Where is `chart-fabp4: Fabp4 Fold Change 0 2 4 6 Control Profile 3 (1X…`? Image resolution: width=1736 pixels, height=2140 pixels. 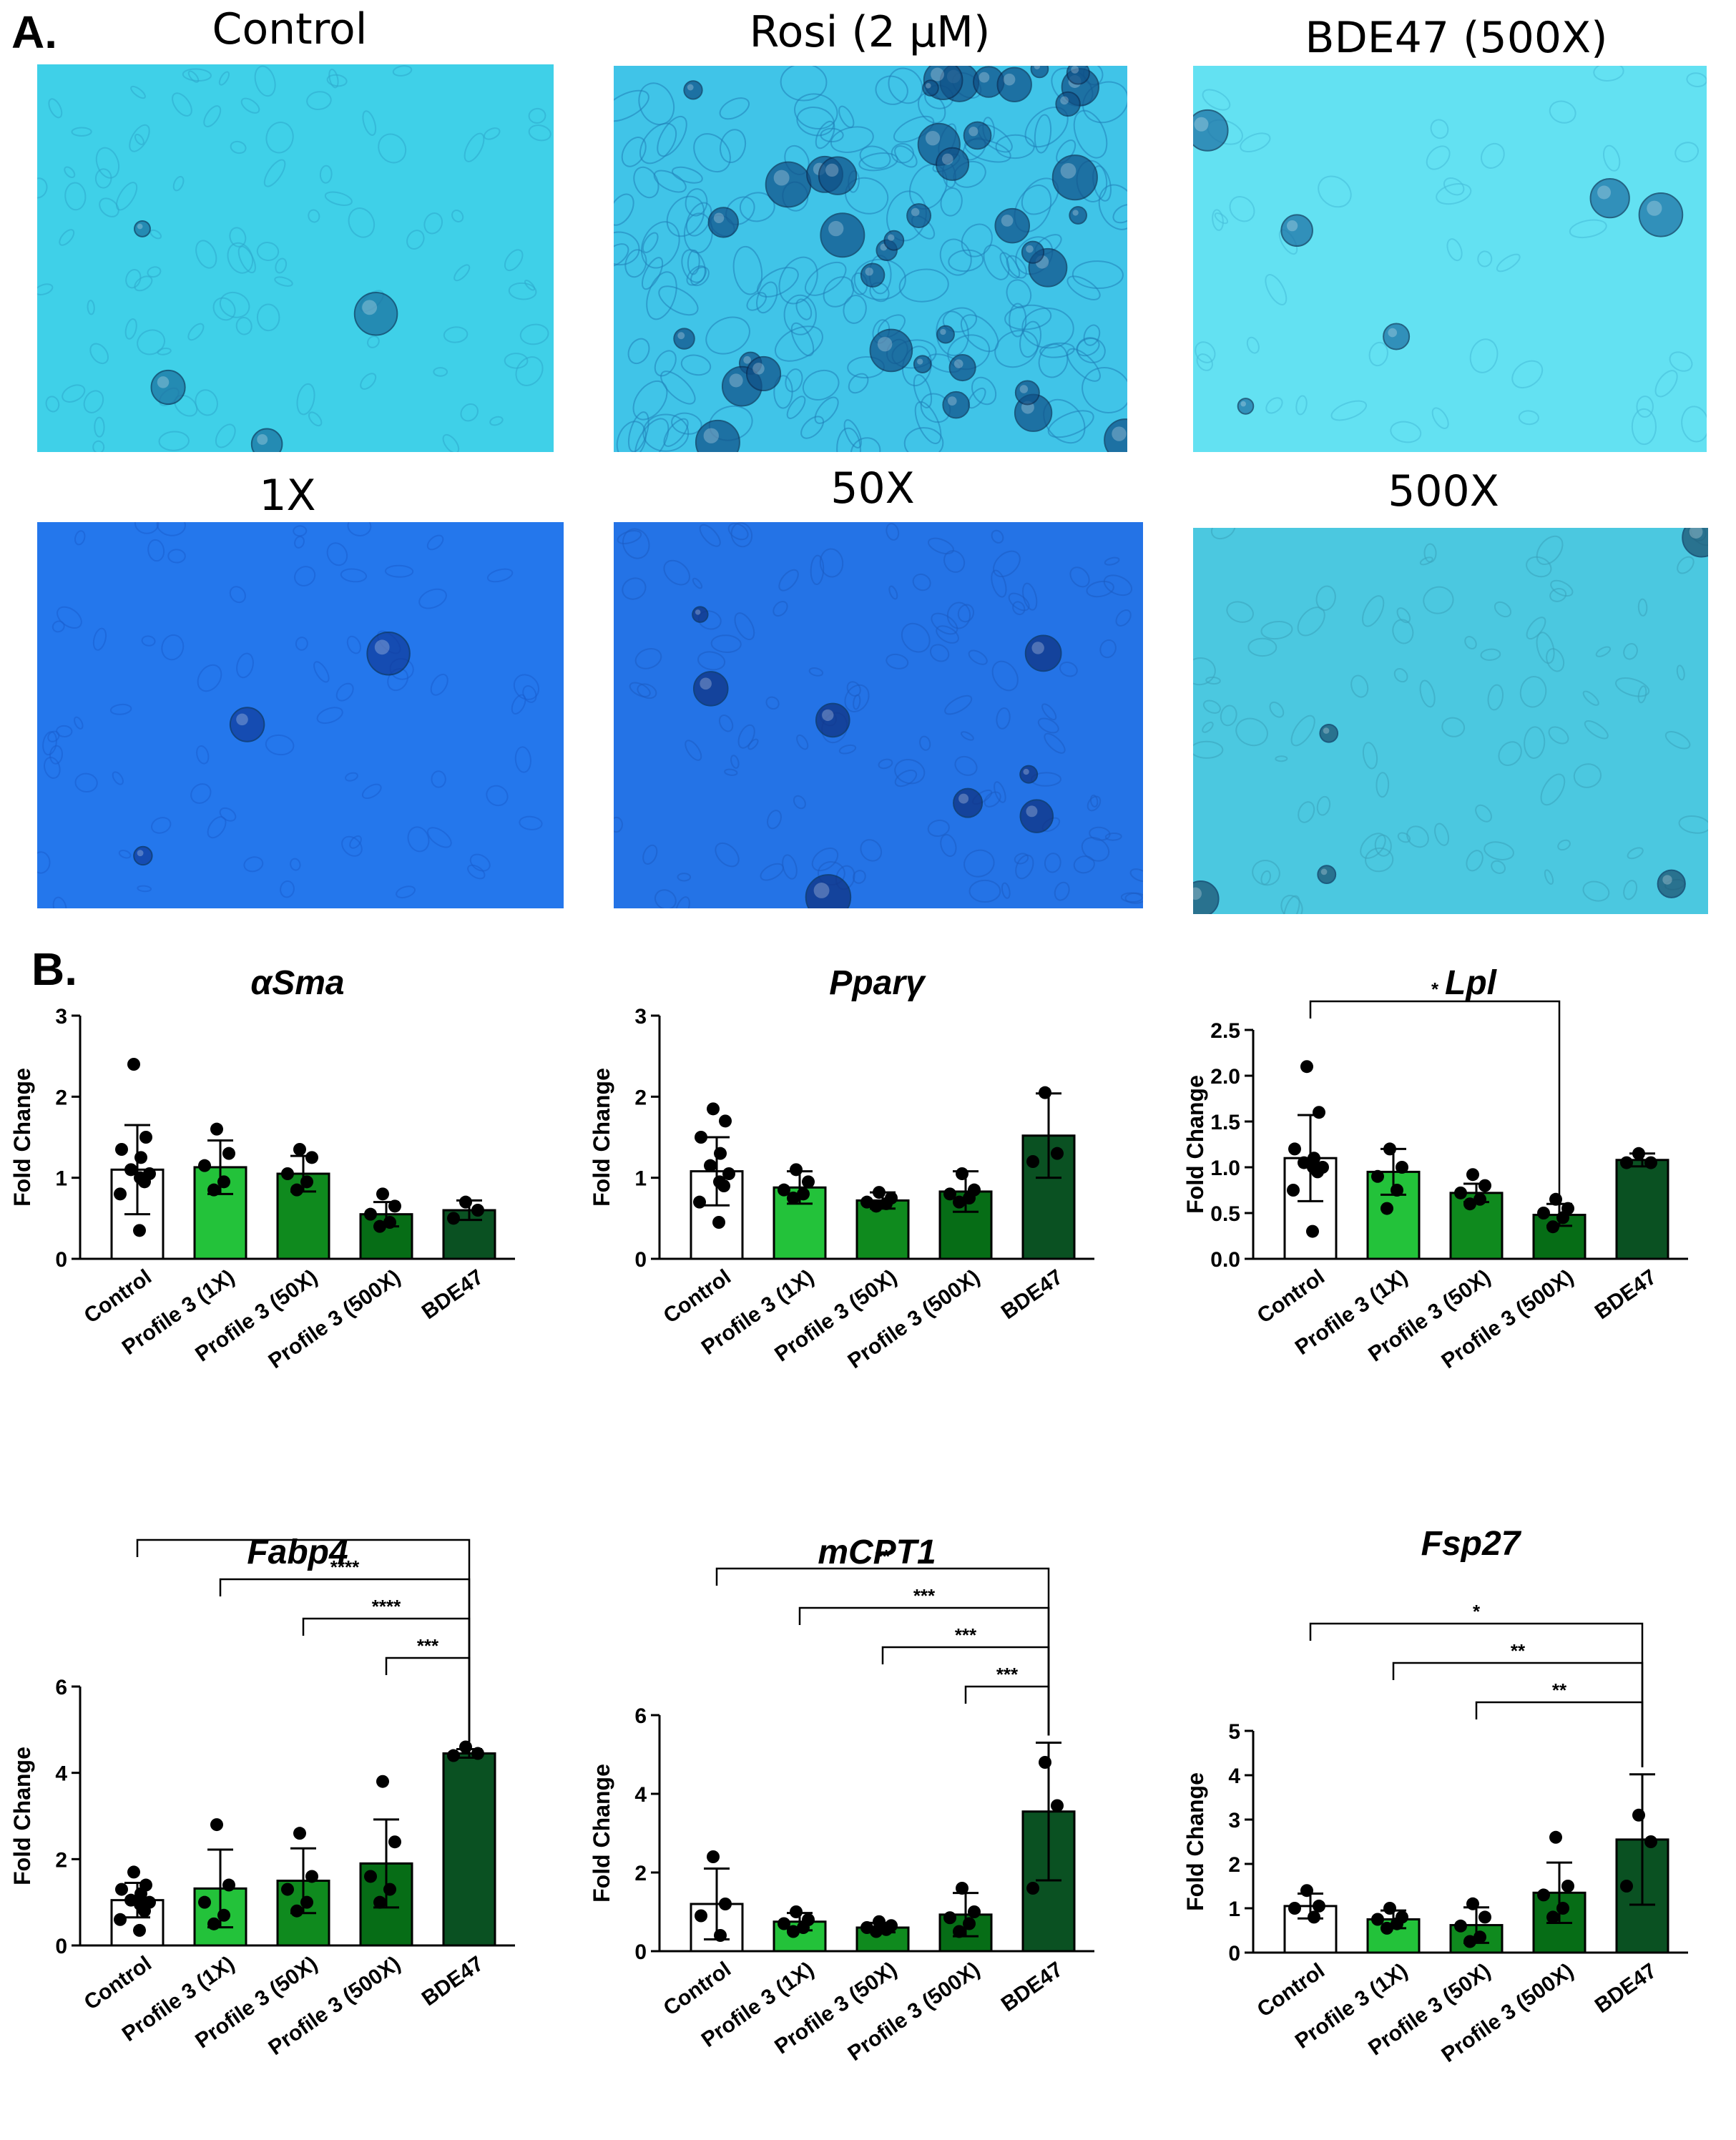
chart-fabp4: Fabp4 Fold Change 0 2 4 6 Control Profile 3 (1X… is located at coordinates (289, 1827).